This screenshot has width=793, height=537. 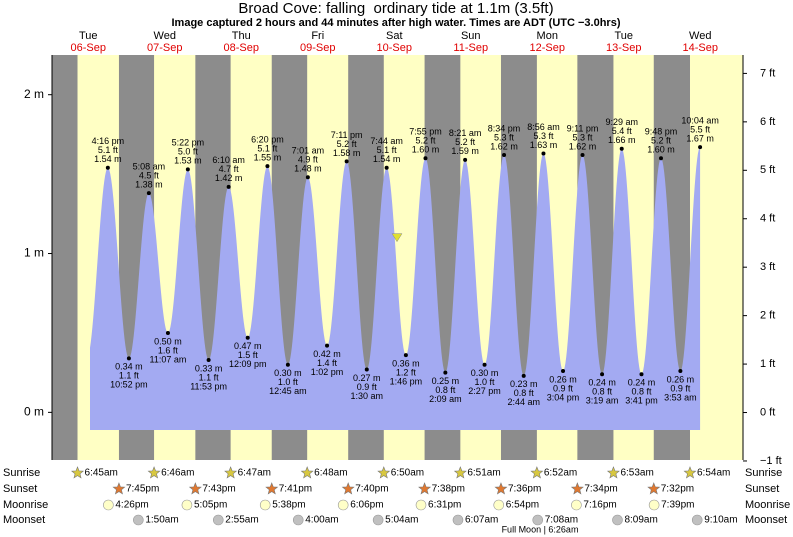 I want to click on high-tide-label: 1.62 m, so click(x=504, y=146).